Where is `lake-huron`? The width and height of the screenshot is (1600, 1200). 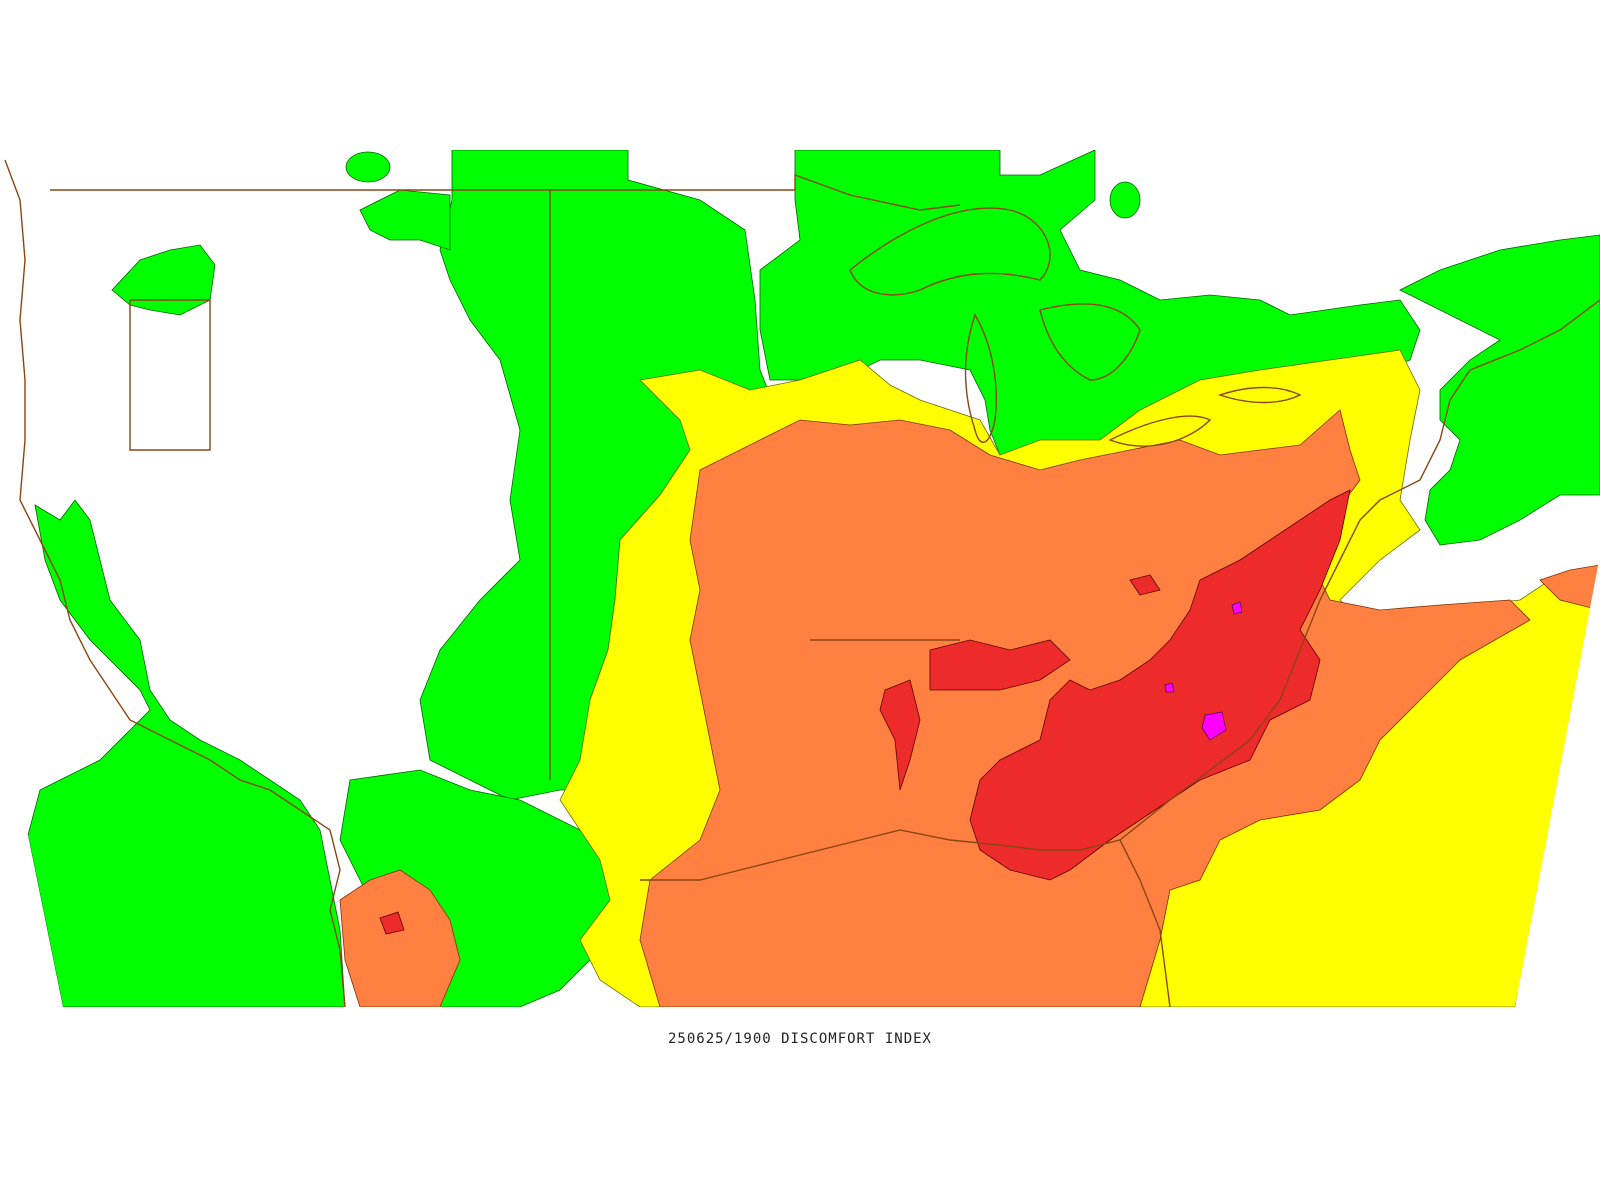 lake-huron is located at coordinates (1090, 342).